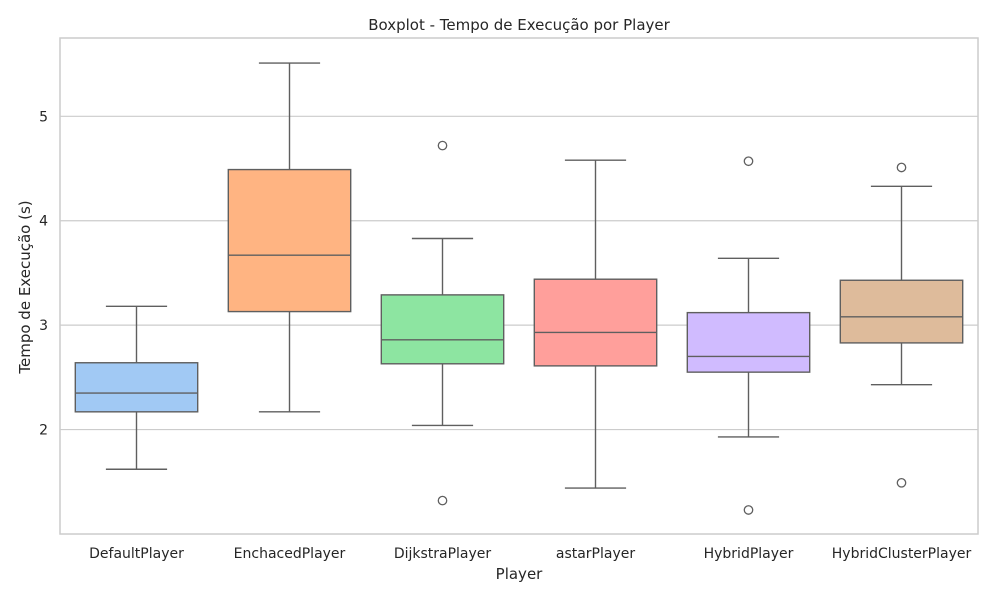 Image resolution: width=1000 pixels, height=604 pixels. I want to click on box-group-EnchacedPlayer, so click(289, 237).